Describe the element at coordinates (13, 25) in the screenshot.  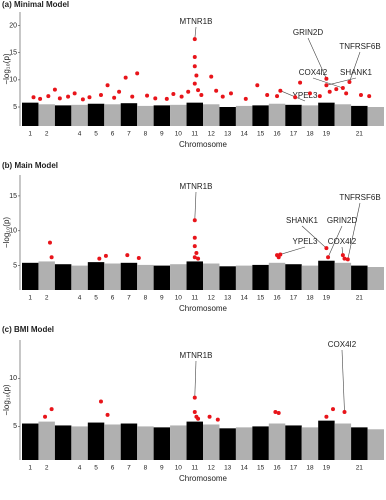
I see `y-tick-label: 20` at that location.